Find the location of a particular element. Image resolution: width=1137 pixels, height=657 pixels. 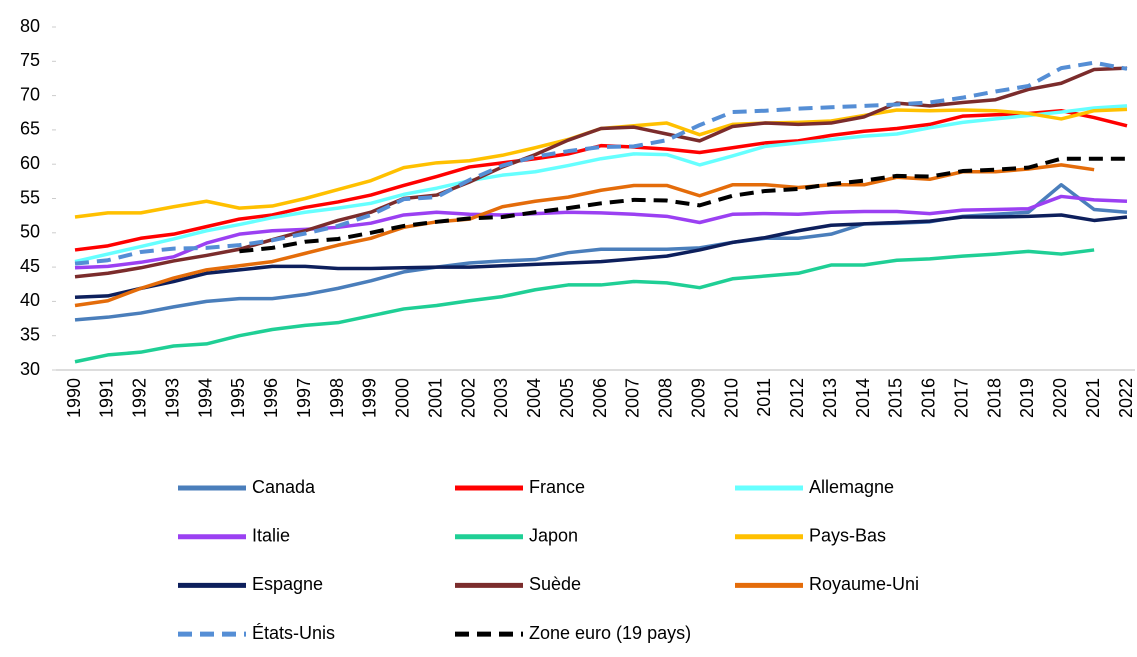

legend-label: Suède is located at coordinates (555, 584).